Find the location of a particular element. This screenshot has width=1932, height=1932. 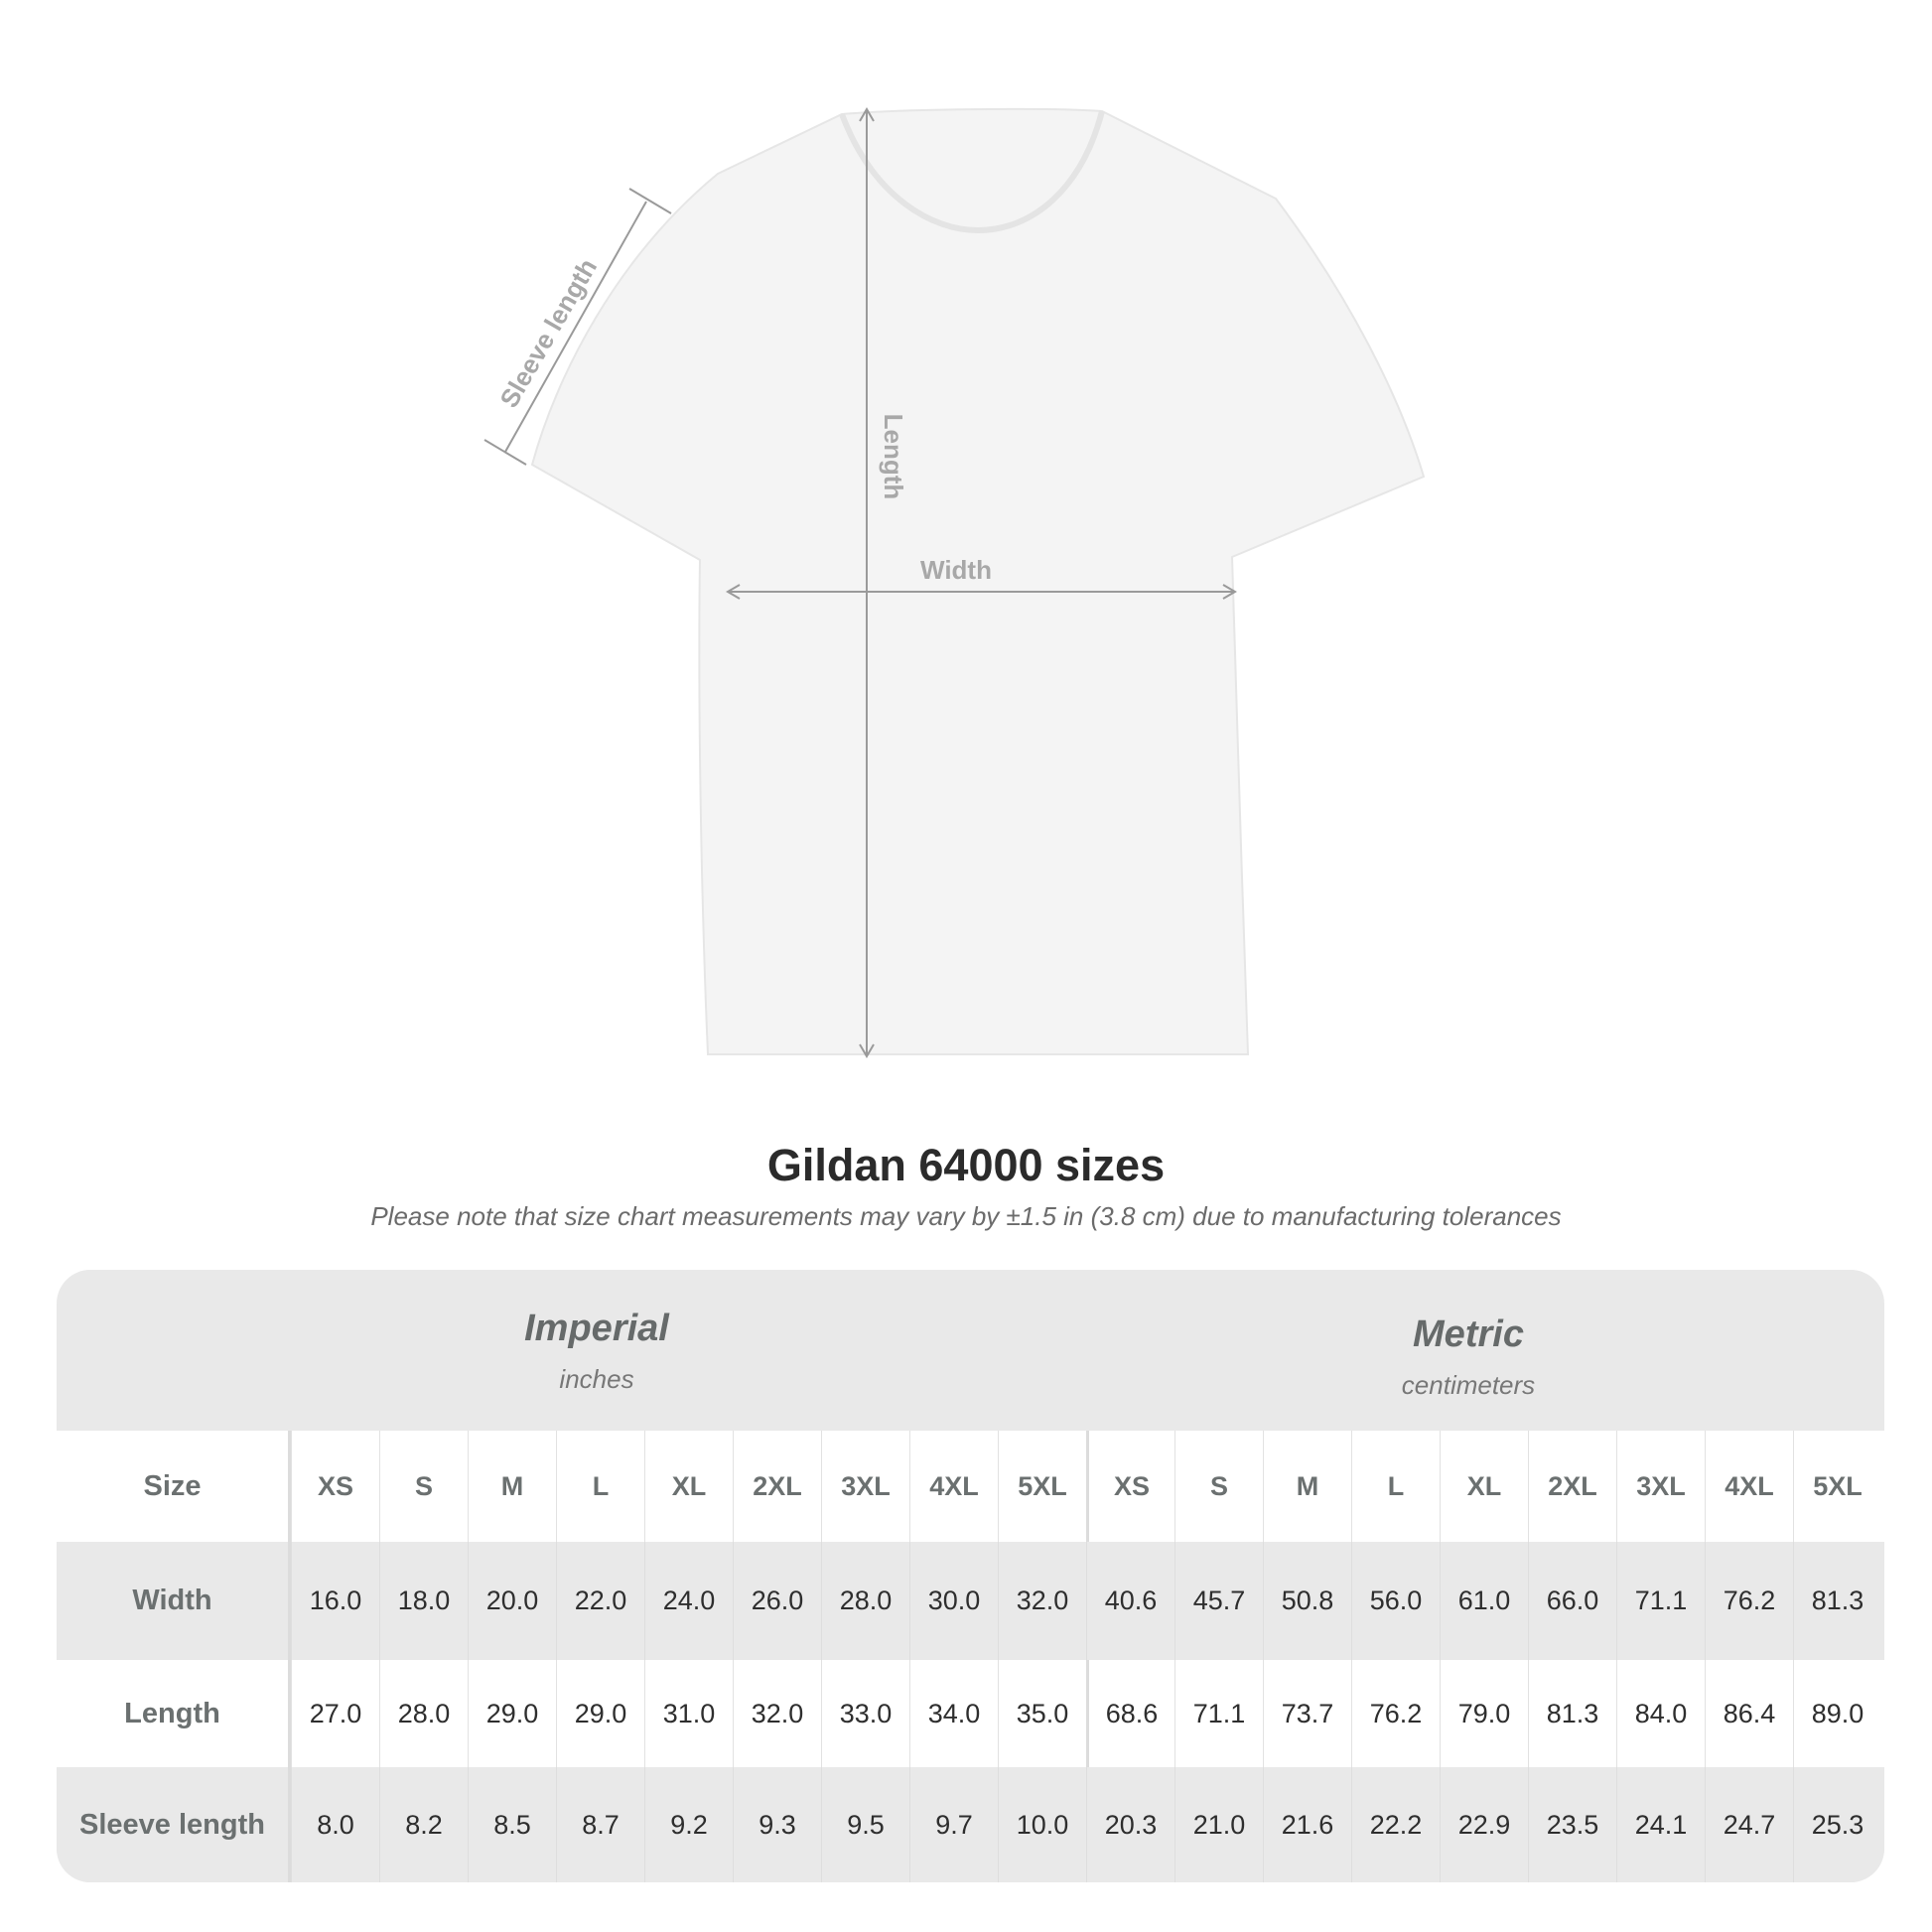

table-cell: 8.2 is located at coordinates (424, 1825).